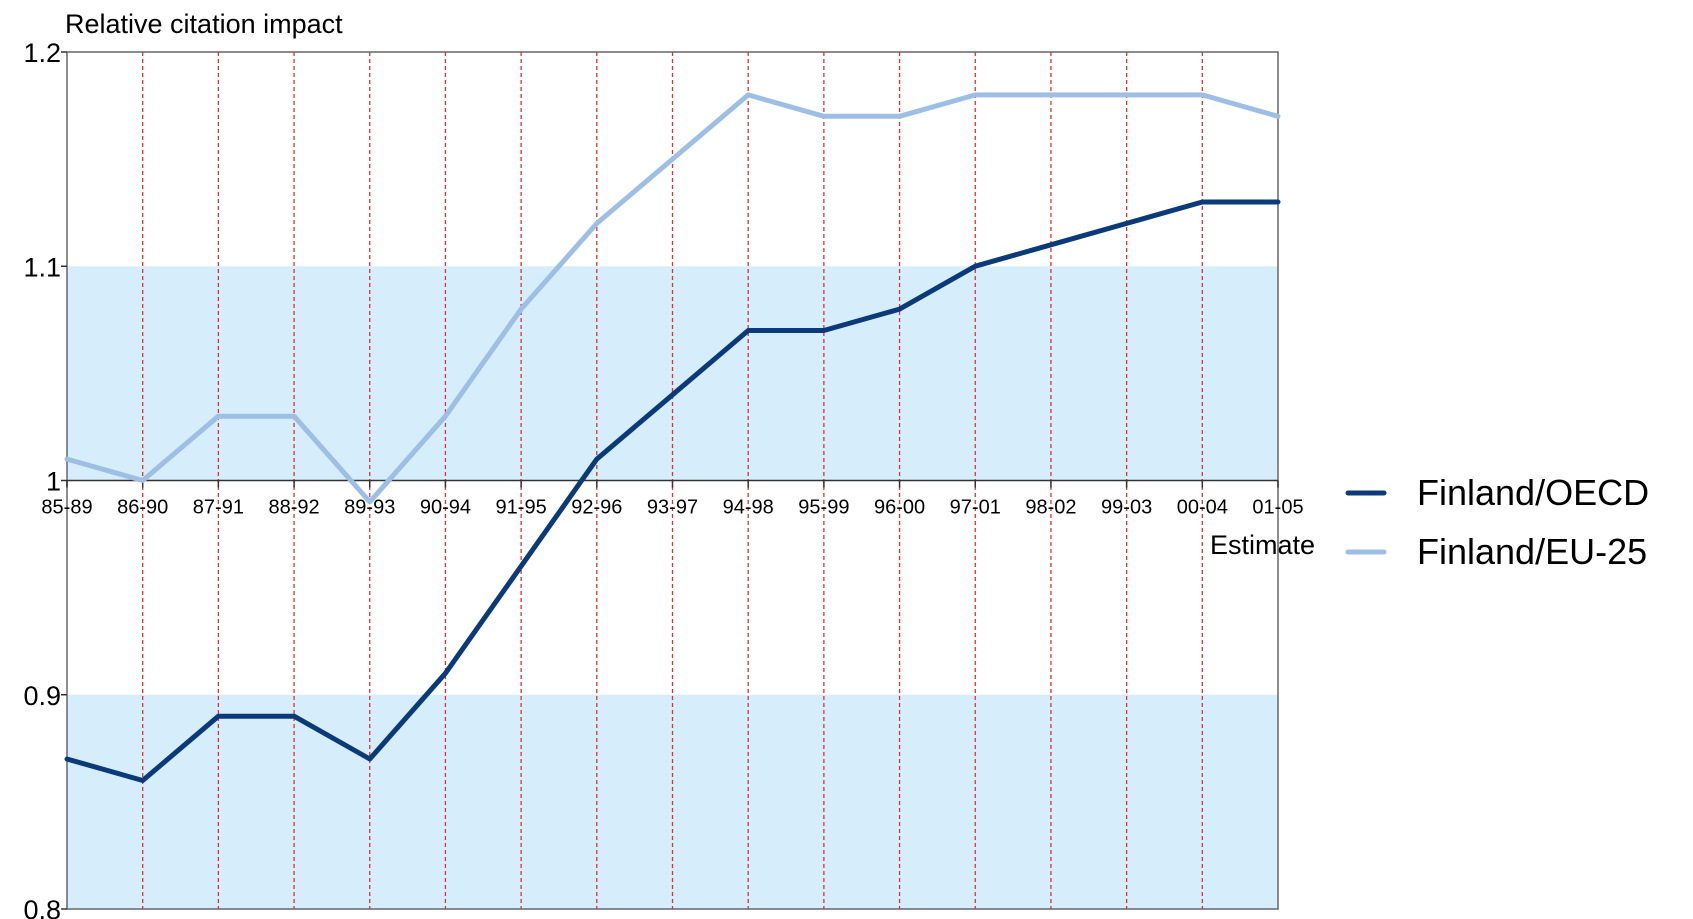 Image resolution: width=1693 pixels, height=919 pixels. I want to click on x-tick-label: 00-04, so click(1202, 508).